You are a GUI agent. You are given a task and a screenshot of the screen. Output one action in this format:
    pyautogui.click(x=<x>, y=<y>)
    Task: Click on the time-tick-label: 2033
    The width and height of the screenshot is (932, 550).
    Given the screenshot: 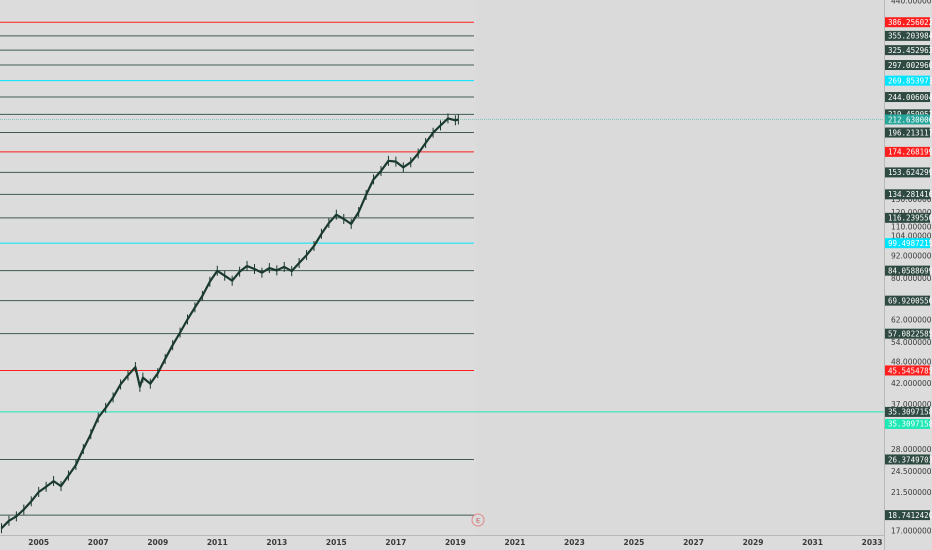 What is the action you would take?
    pyautogui.click(x=872, y=542)
    